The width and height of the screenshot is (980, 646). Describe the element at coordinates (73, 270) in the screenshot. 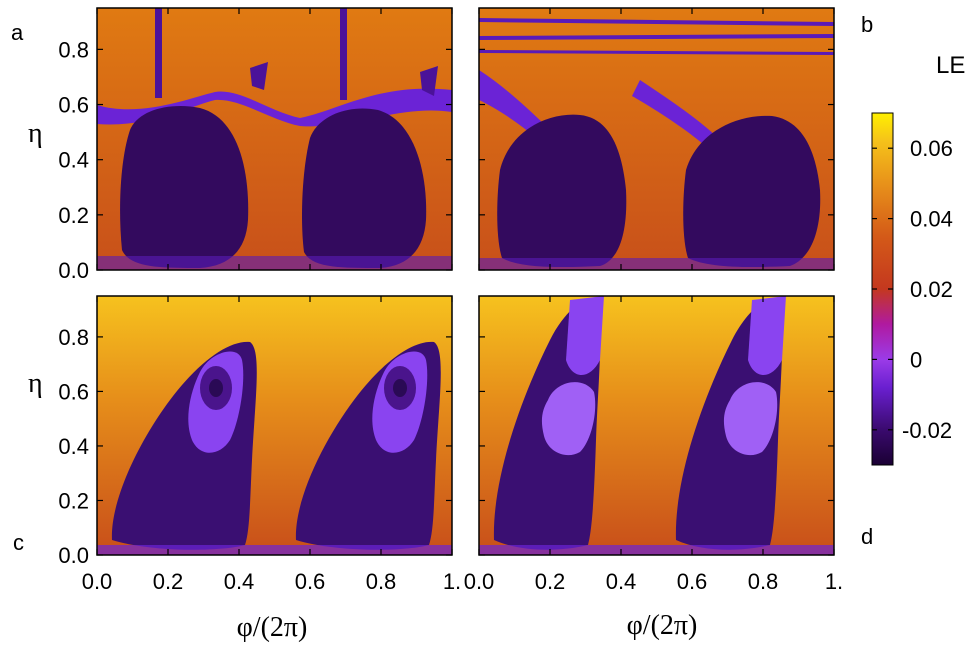

I see `y-tick-label-a-0: 0.0` at that location.